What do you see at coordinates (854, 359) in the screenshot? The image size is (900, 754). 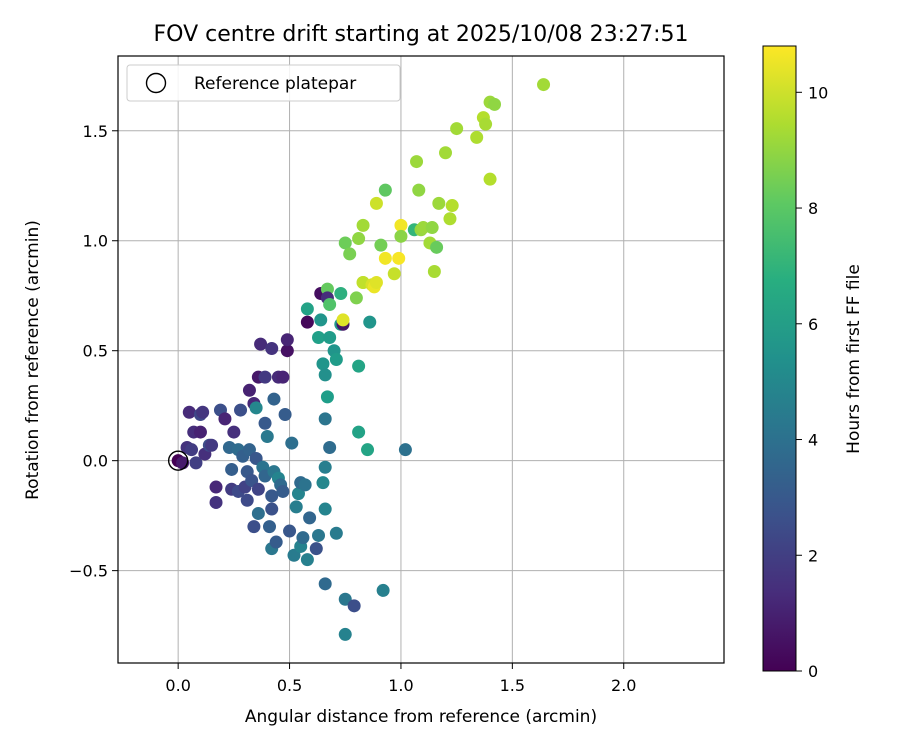 I see `colorbar-label: Hours from first FF file` at bounding box center [854, 359].